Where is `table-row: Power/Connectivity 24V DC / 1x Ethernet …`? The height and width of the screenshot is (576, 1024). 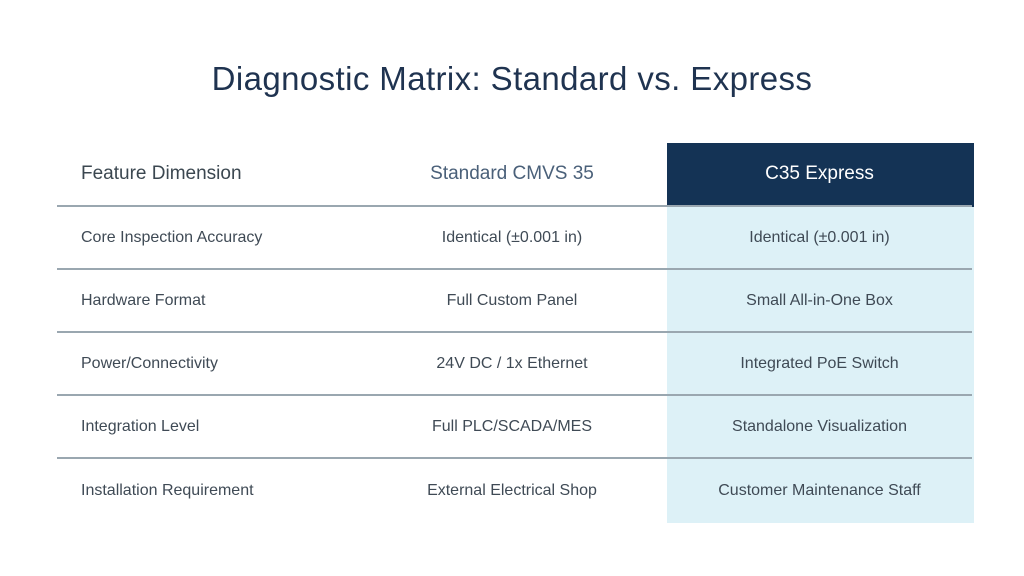
table-row: Power/Connectivity 24V DC / 1x Ethernet … is located at coordinates (514, 364).